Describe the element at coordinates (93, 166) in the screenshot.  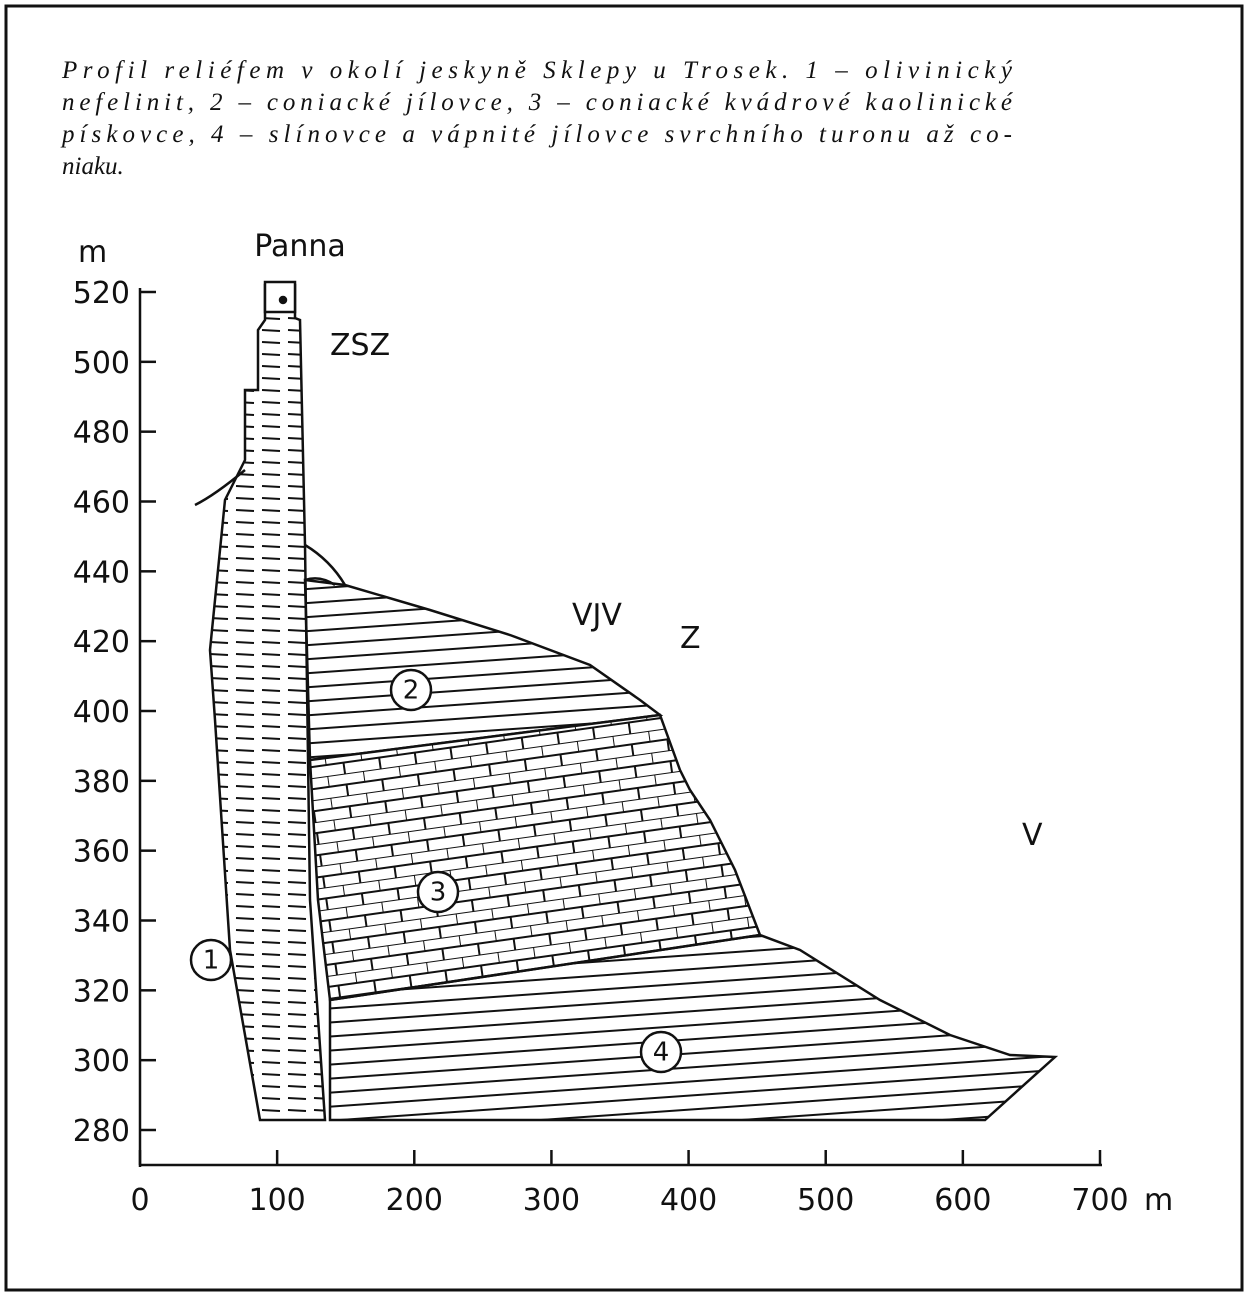
I see `caption-line: niaku.` at that location.